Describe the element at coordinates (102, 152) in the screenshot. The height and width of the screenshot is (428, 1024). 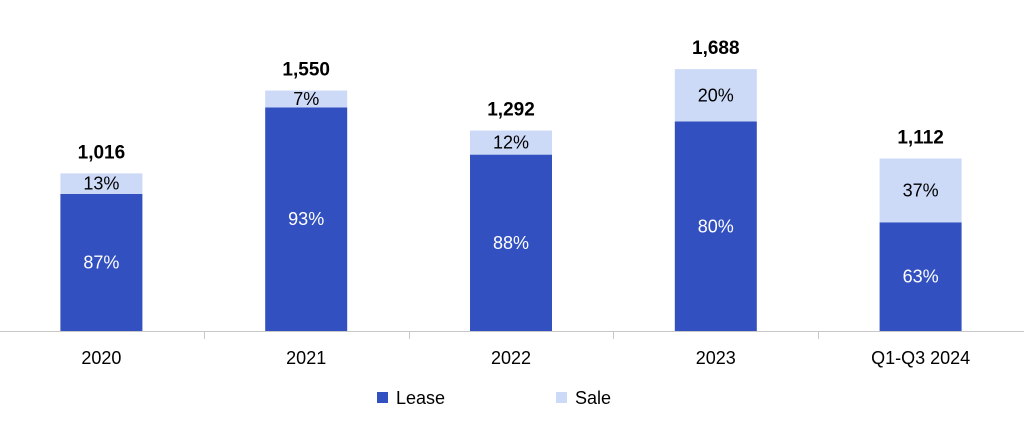
I see `total-label-1: 1,016` at that location.